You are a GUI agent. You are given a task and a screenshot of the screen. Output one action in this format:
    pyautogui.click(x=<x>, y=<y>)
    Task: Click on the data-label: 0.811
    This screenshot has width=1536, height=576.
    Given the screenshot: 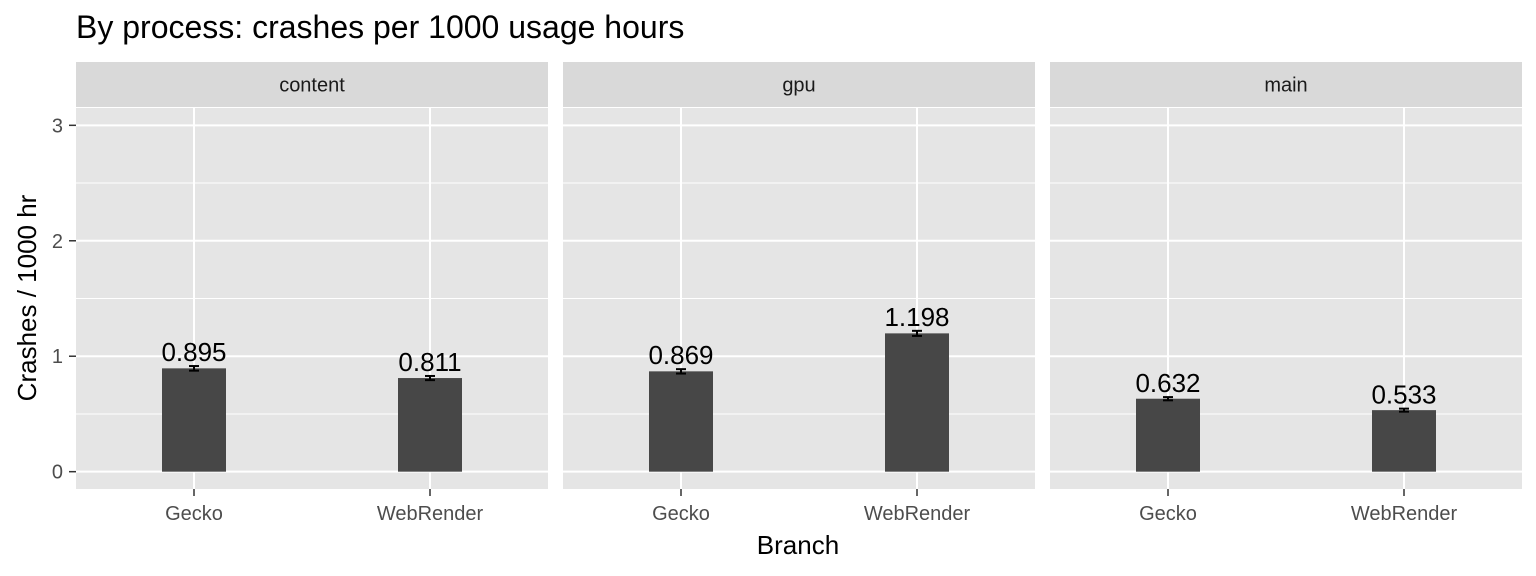 What is the action you would take?
    pyautogui.click(x=429, y=362)
    